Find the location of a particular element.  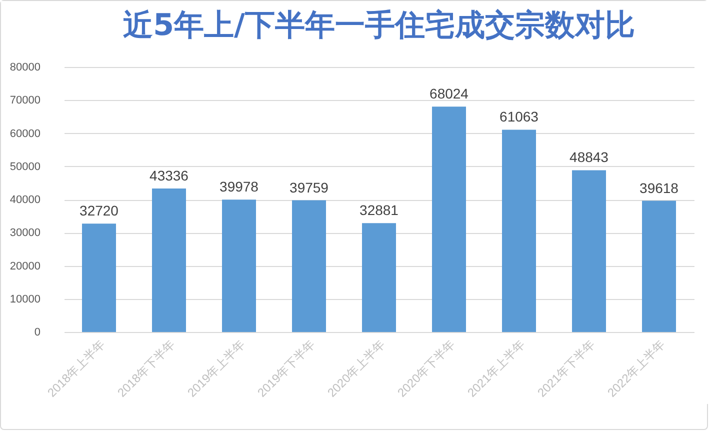

data-label: 39759 is located at coordinates (309, 187).